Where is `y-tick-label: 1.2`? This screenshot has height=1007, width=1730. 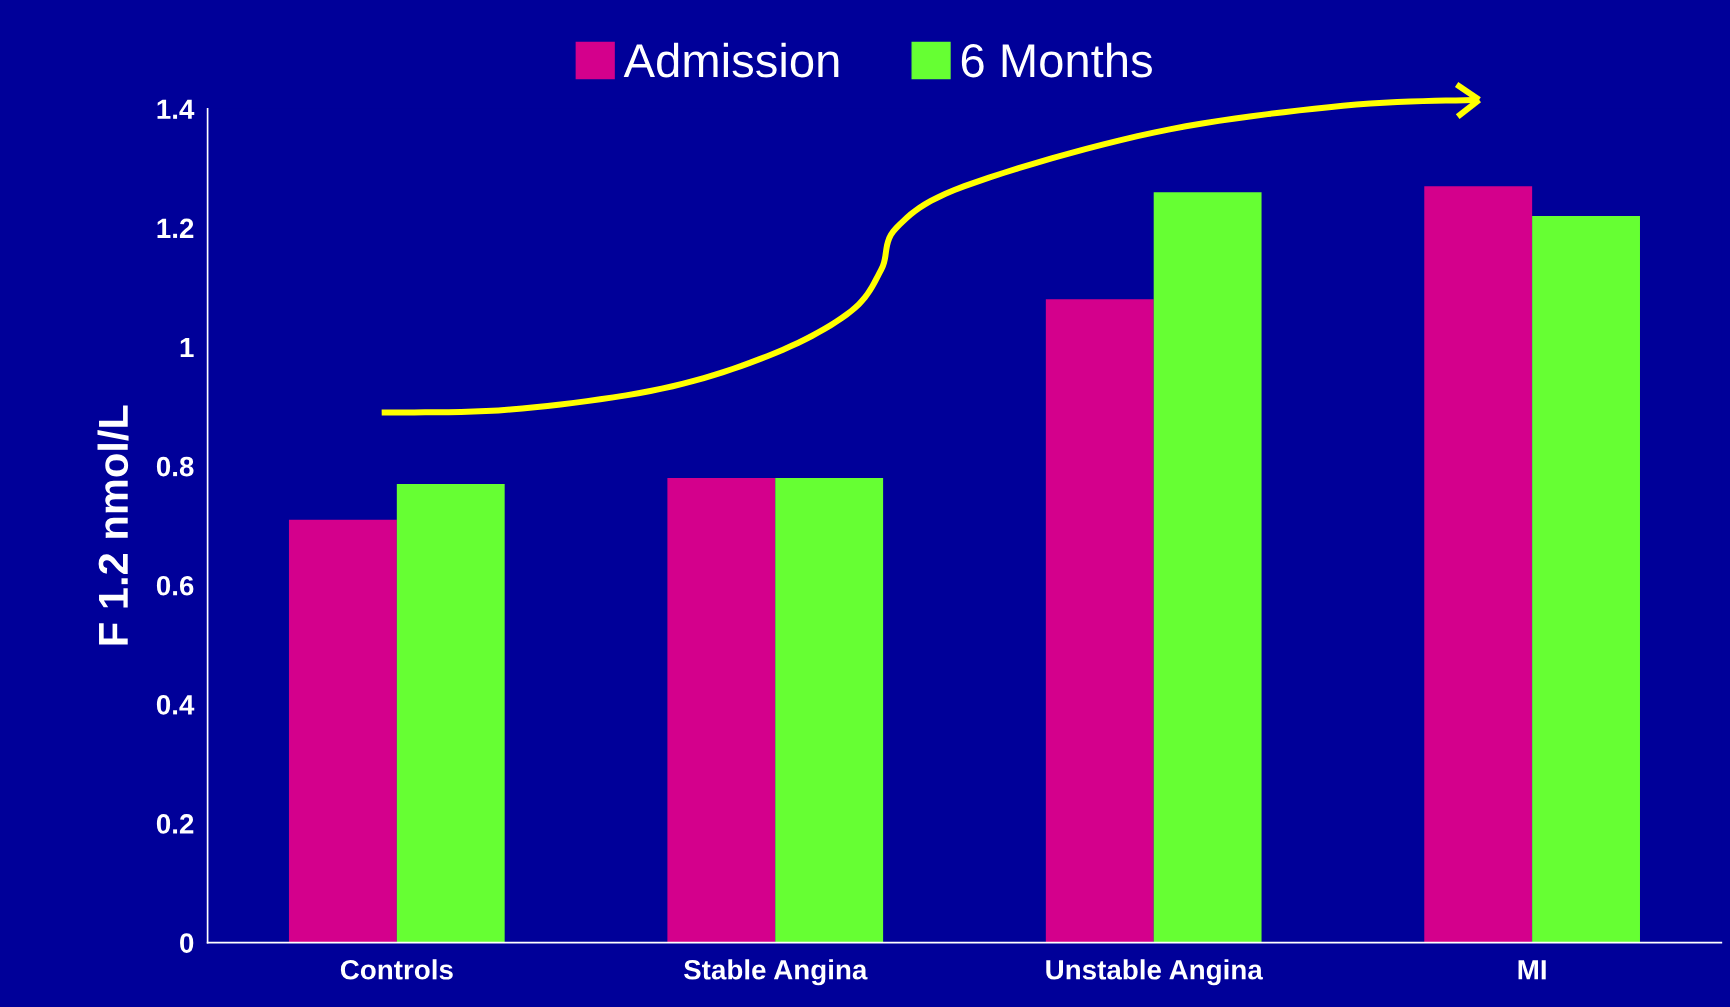 y-tick-label: 1.2 is located at coordinates (175, 228).